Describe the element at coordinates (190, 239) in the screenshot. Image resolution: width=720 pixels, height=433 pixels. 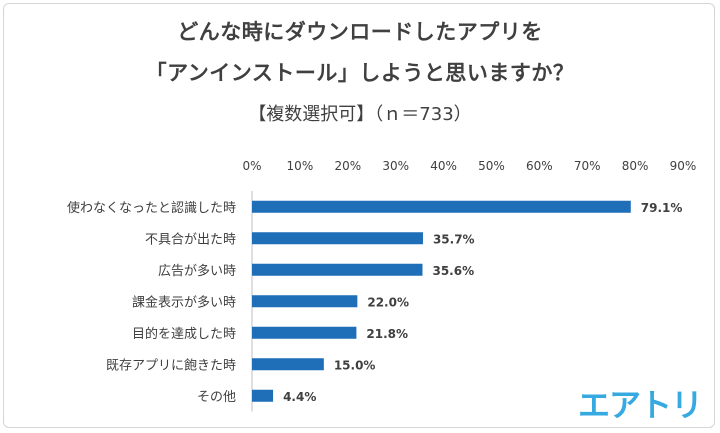
I see `category-label: 不具合が出た時` at that location.